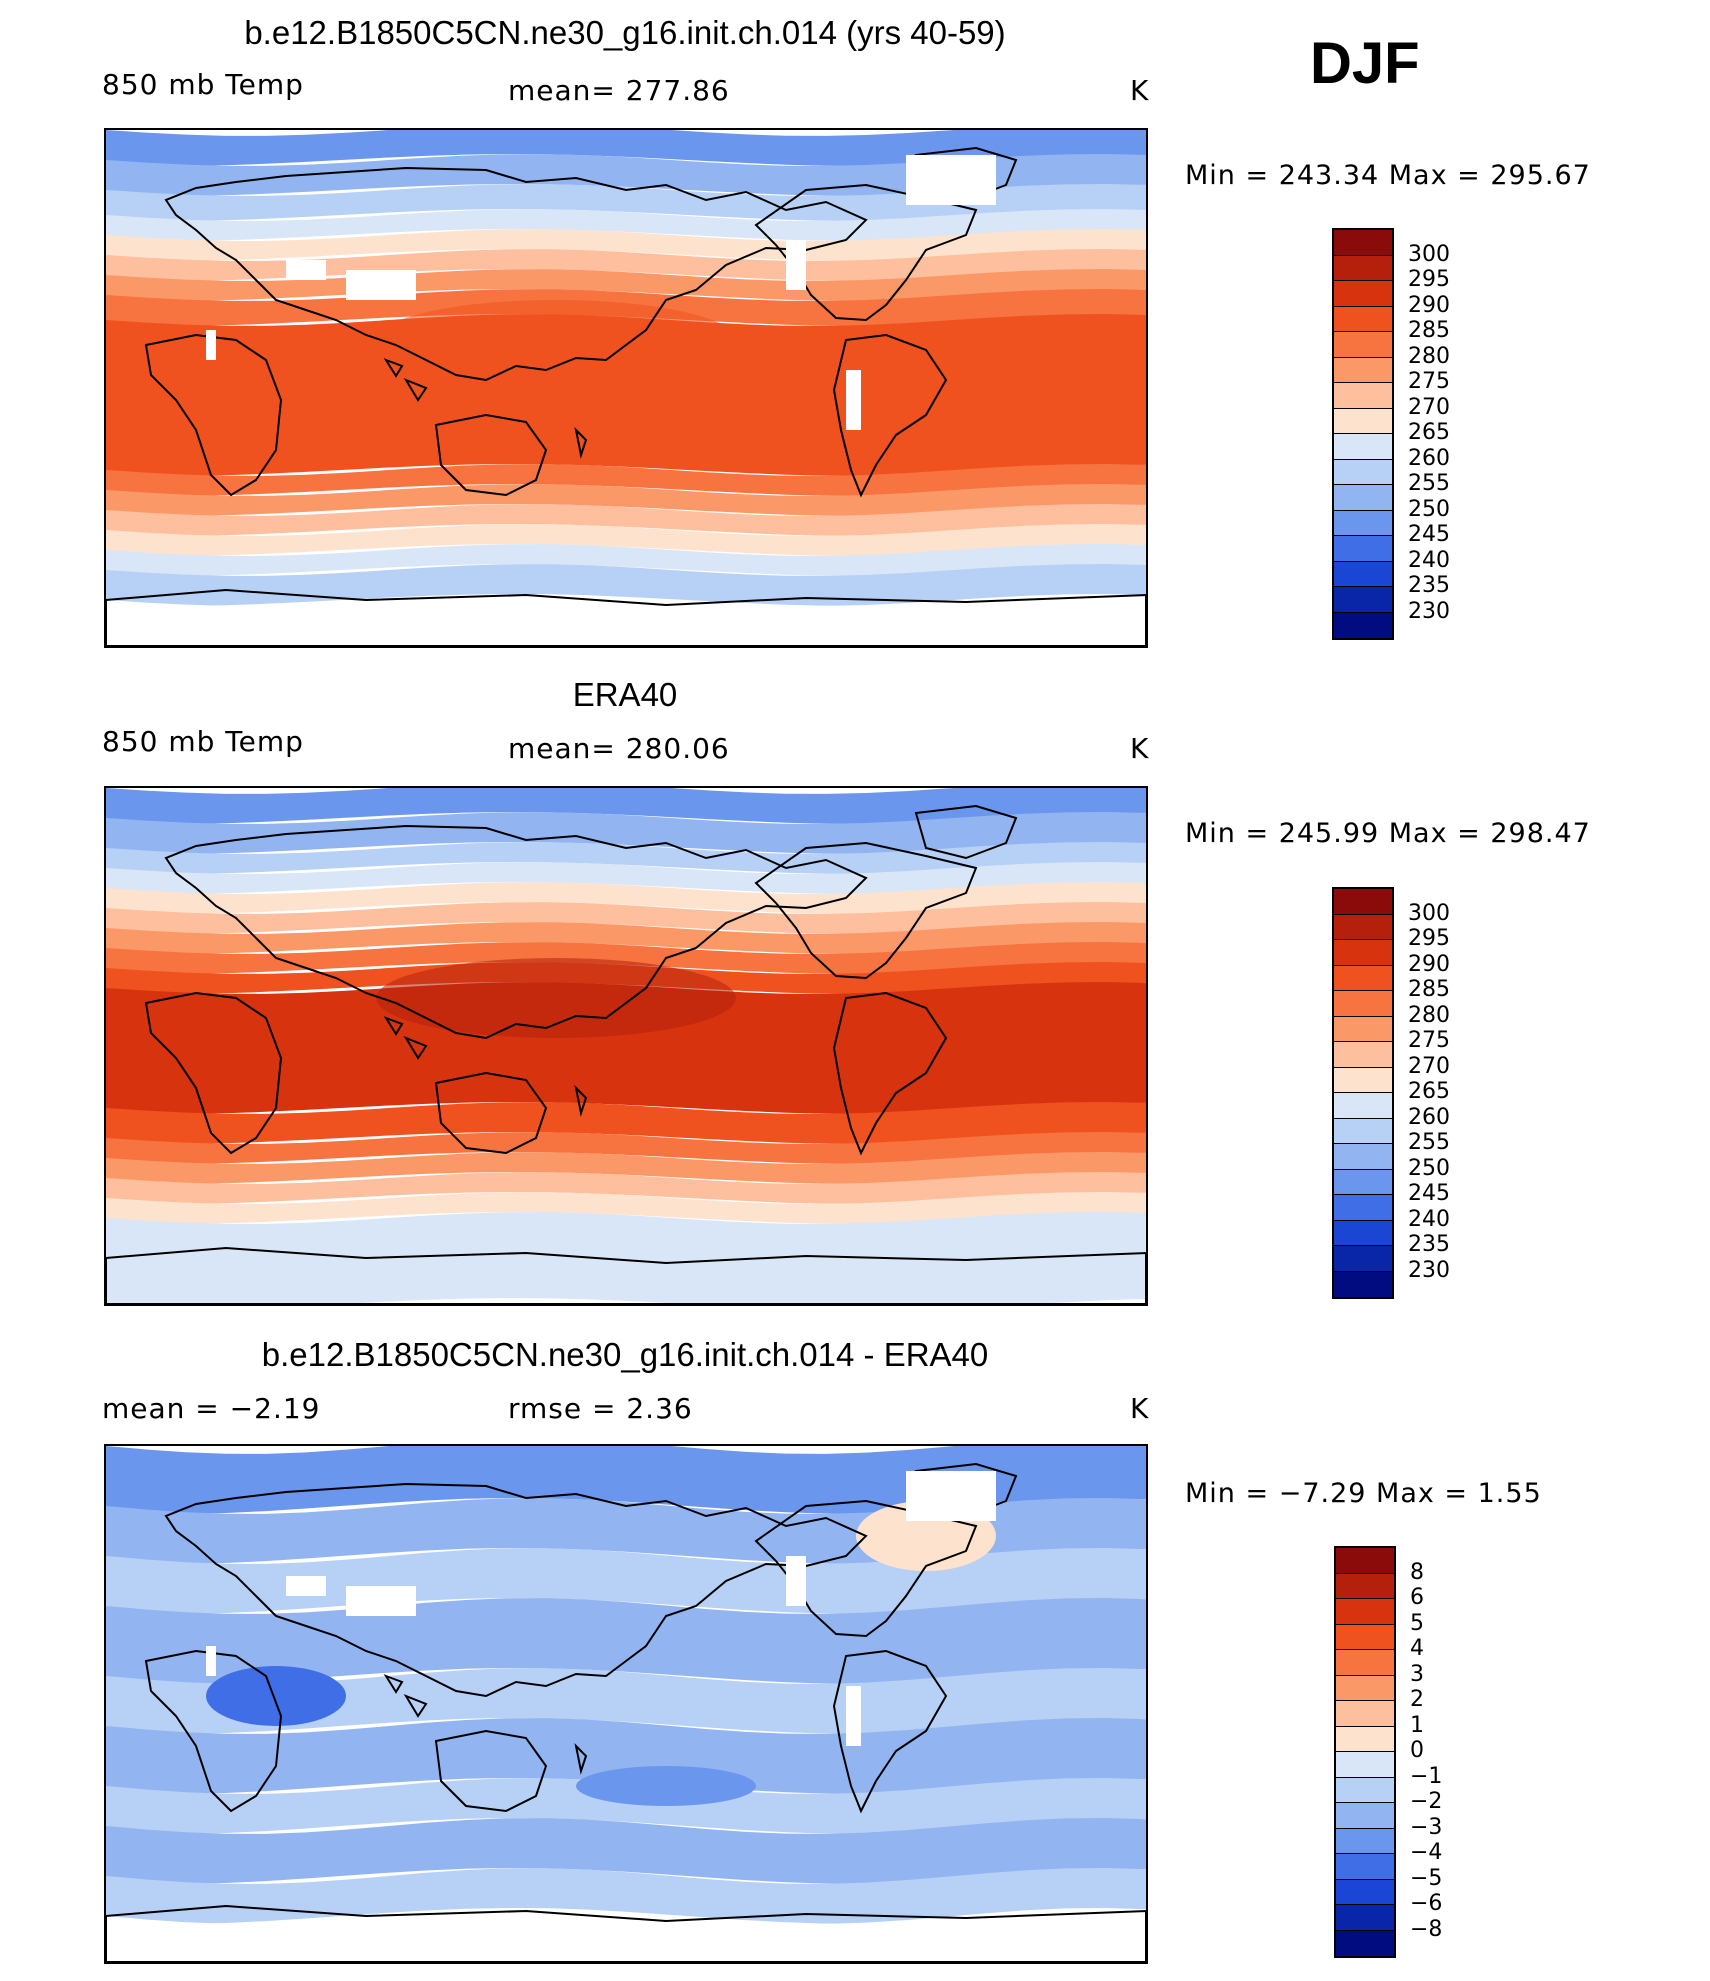 Image resolution: width=1710 pixels, height=1981 pixels. Describe the element at coordinates (1429, 1244) in the screenshot. I see `colorbar-tick-label: 235` at that location.